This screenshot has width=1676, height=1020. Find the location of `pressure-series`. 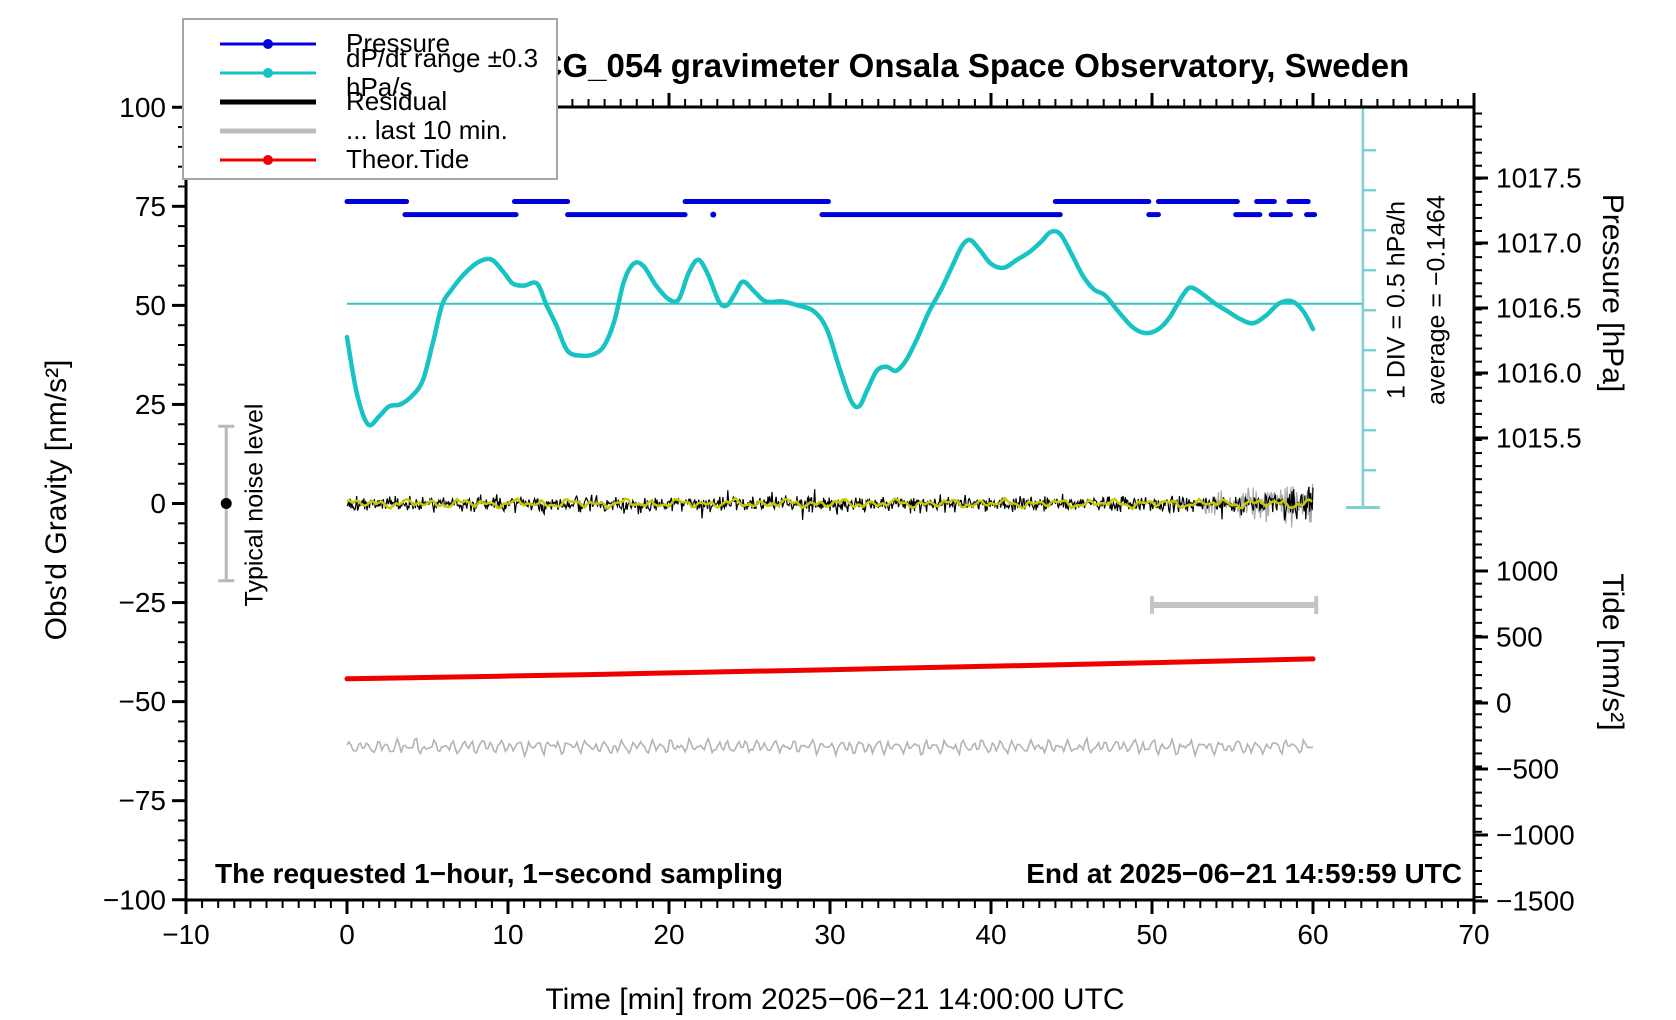

pressure-series is located at coordinates (831, 208).